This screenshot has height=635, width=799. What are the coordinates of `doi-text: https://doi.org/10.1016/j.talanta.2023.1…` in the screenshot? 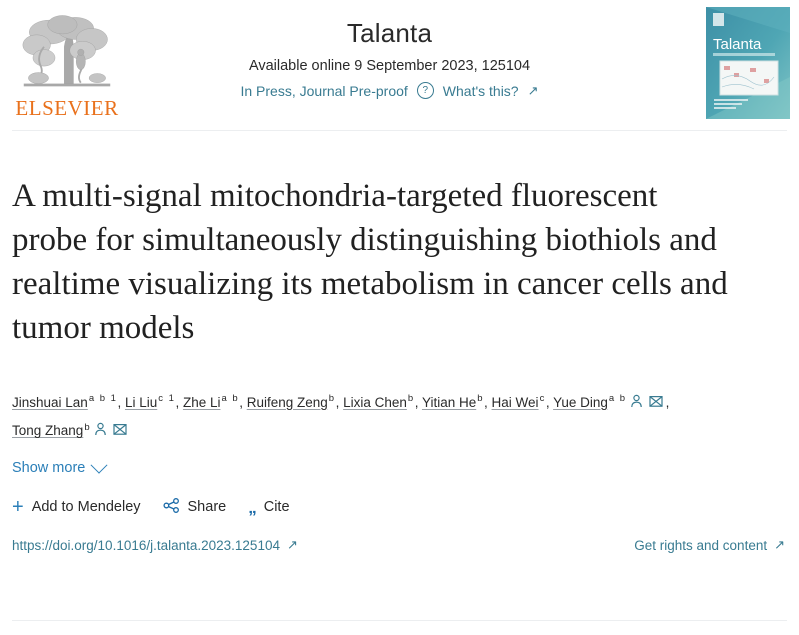 It's located at (146, 545).